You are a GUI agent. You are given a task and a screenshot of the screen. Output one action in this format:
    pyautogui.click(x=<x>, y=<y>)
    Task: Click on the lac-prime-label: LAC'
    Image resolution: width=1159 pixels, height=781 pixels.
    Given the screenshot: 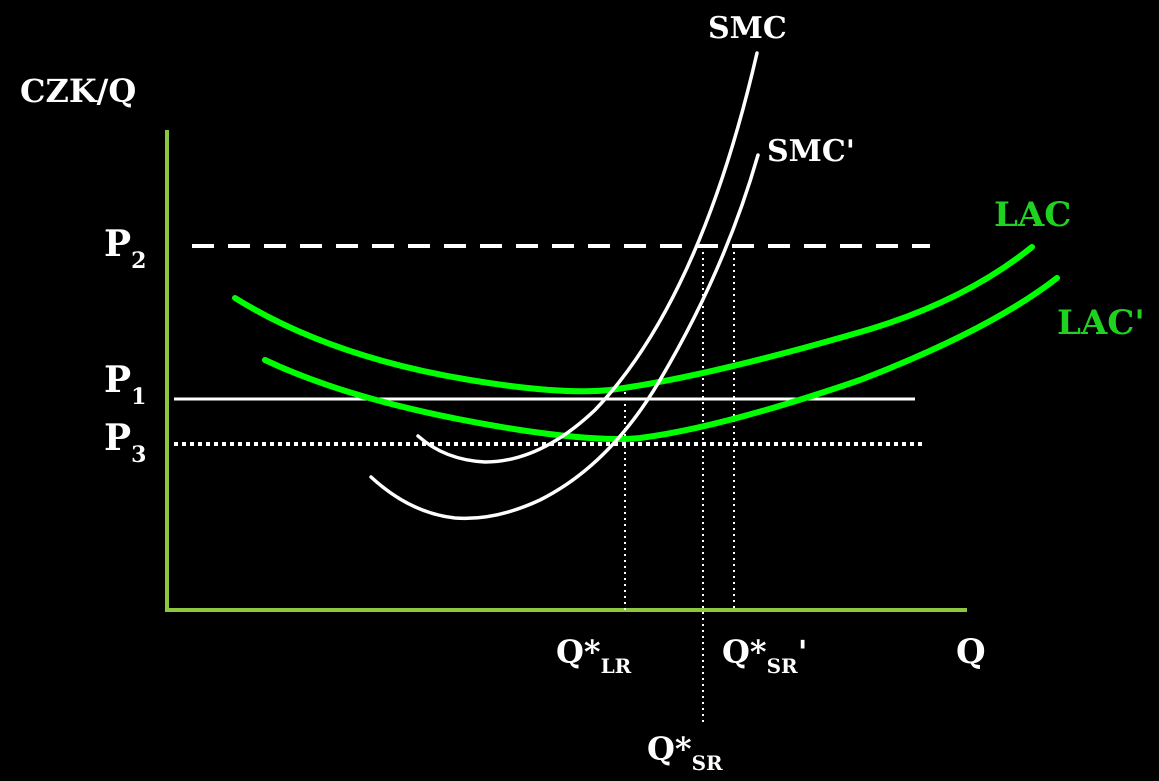 What is the action you would take?
    pyautogui.click(x=1101, y=323)
    